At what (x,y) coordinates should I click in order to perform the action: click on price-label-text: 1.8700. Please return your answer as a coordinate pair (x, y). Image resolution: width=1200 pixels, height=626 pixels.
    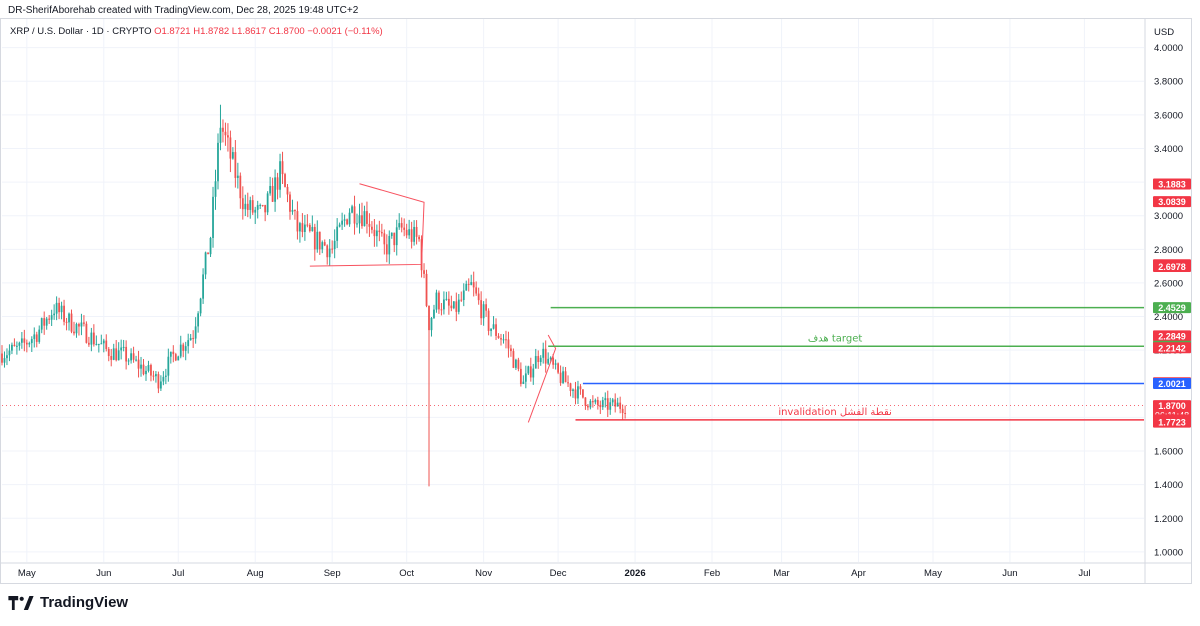
    Looking at the image, I should click on (1172, 406).